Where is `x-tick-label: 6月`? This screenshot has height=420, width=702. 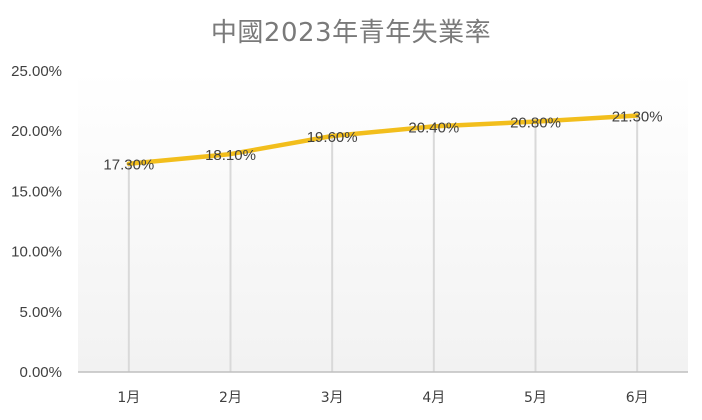 x-tick-label: 6月 is located at coordinates (637, 398).